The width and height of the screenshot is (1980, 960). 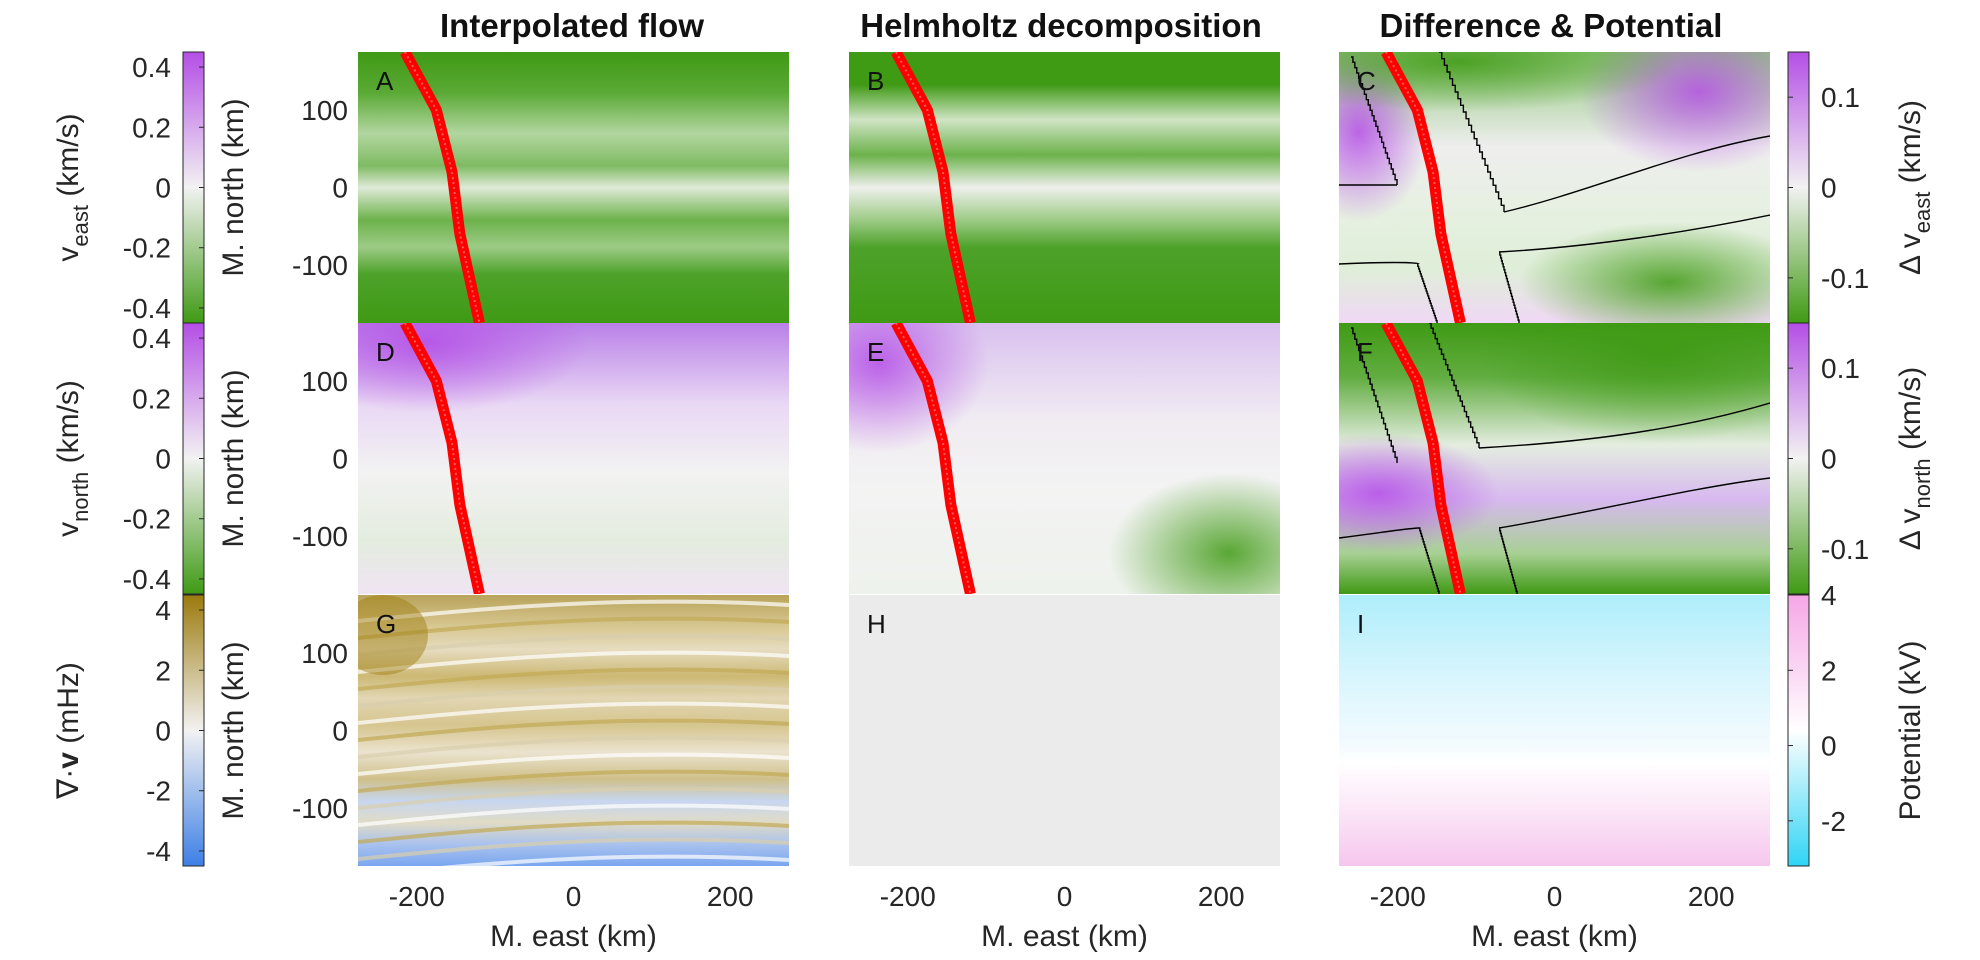 I want to click on panel-label-C: C, so click(x=1366, y=81).